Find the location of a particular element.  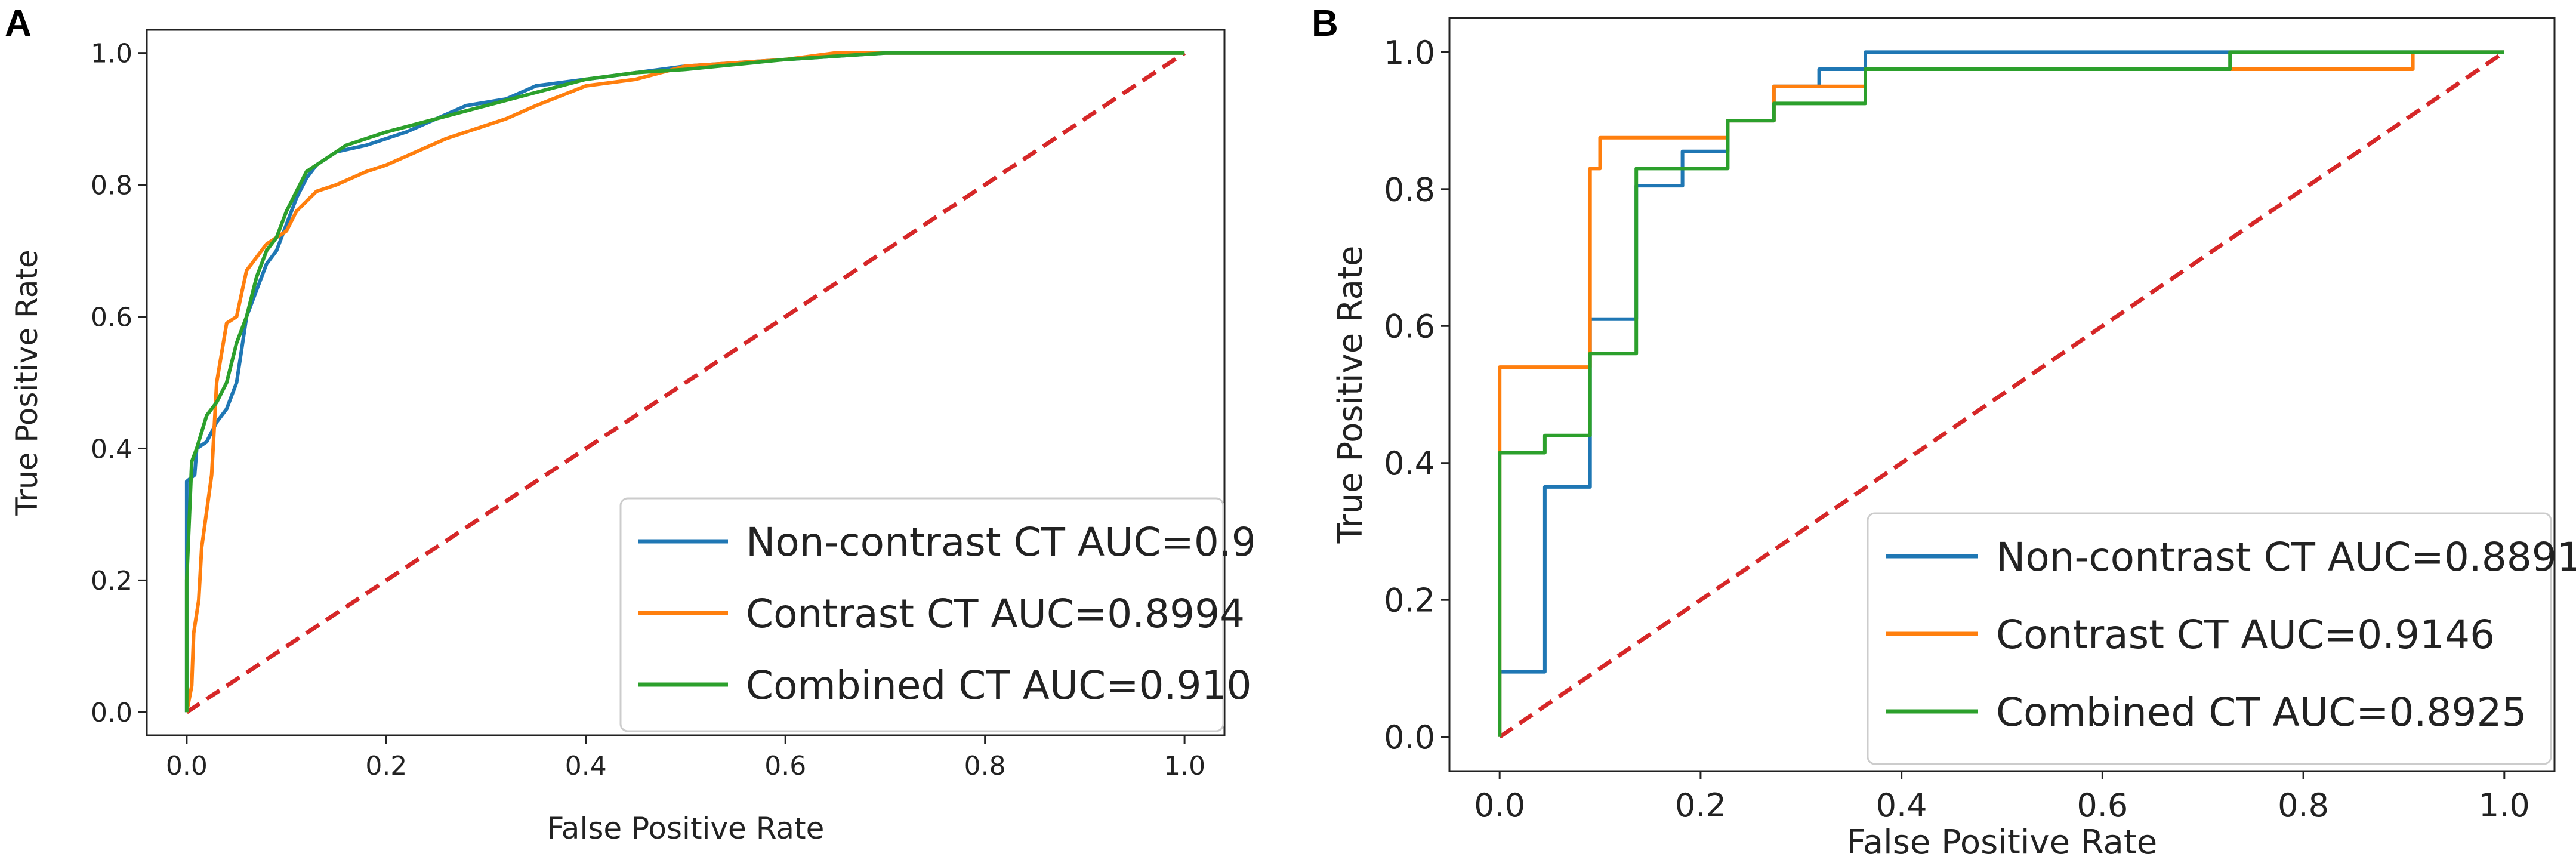

chart-a-ytick-label: 0.4 is located at coordinates (111, 449).